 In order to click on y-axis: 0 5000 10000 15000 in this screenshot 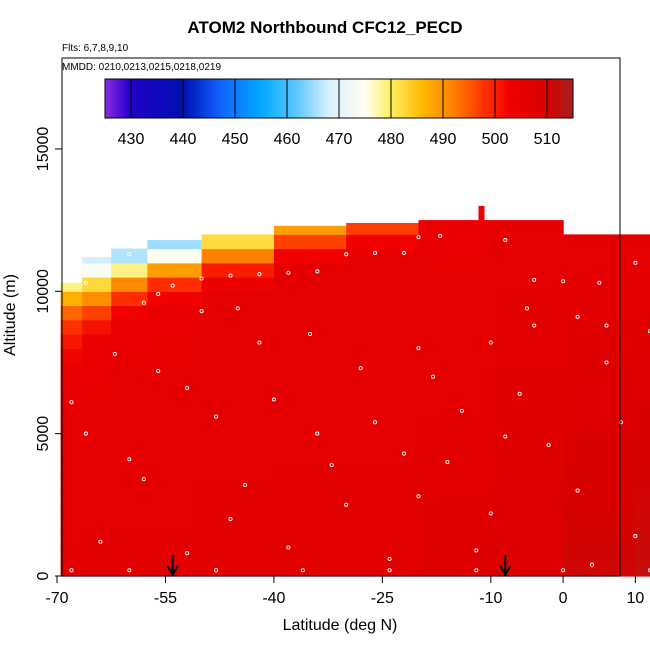, I will do `click(48, 353)`.